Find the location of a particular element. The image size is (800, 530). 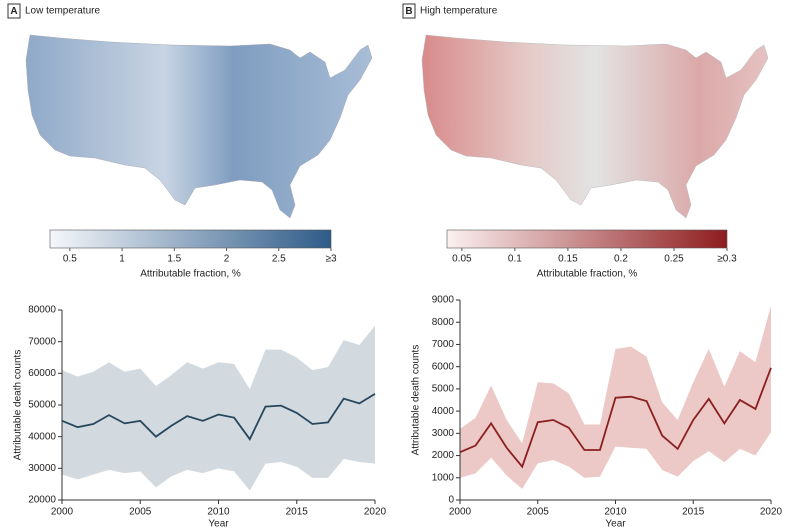

x-tick-label: 0.25 is located at coordinates (674, 259).